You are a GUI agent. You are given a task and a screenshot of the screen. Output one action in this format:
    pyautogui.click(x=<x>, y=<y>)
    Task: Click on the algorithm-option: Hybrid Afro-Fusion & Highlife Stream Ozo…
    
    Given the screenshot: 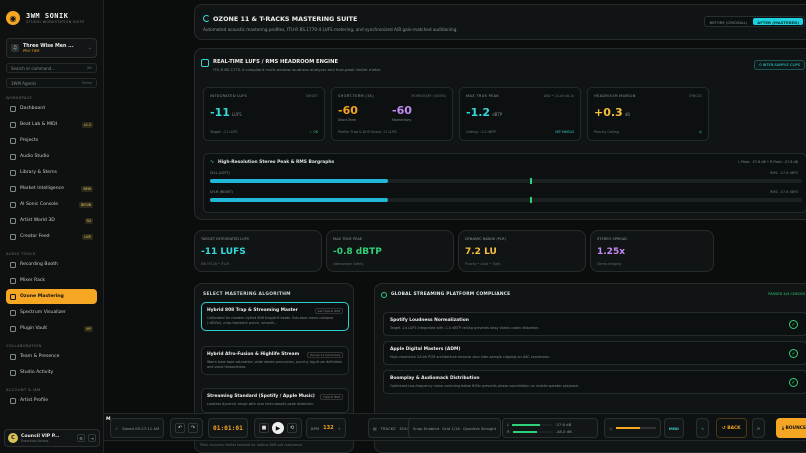 What is the action you would take?
    pyautogui.click(x=275, y=361)
    